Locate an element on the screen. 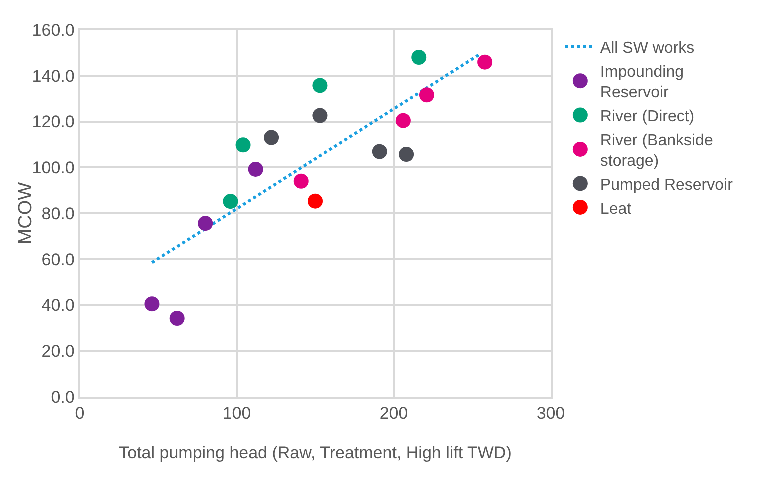 Image resolution: width=781 pixels, height=492 pixels. legend-label: All SW works is located at coordinates (647, 49).